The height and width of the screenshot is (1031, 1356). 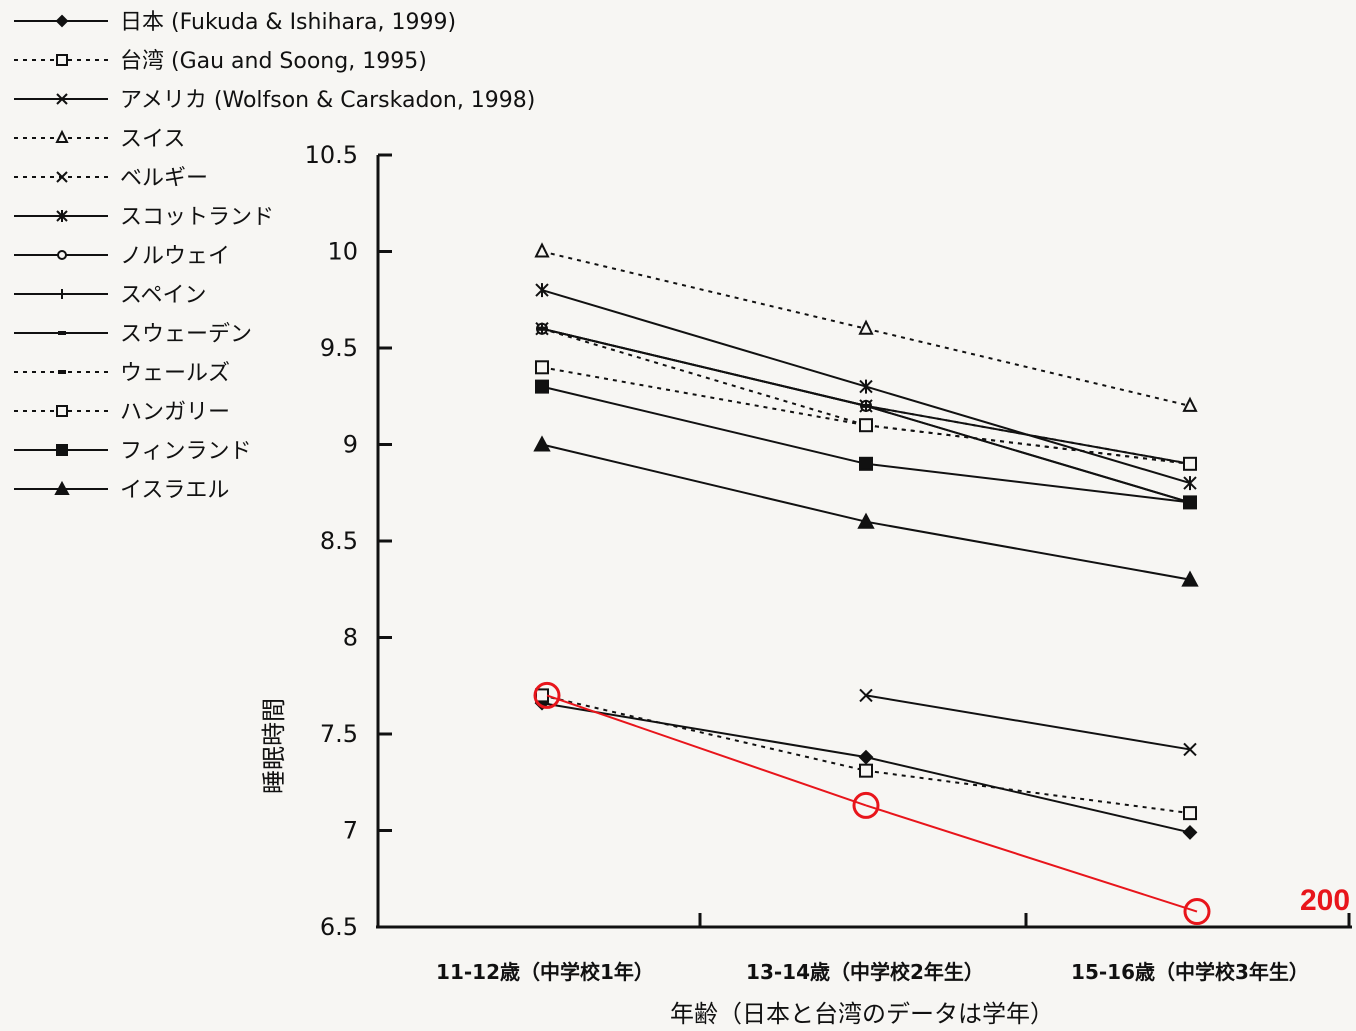 I want to click on legend-label: スイス, so click(x=152, y=139).